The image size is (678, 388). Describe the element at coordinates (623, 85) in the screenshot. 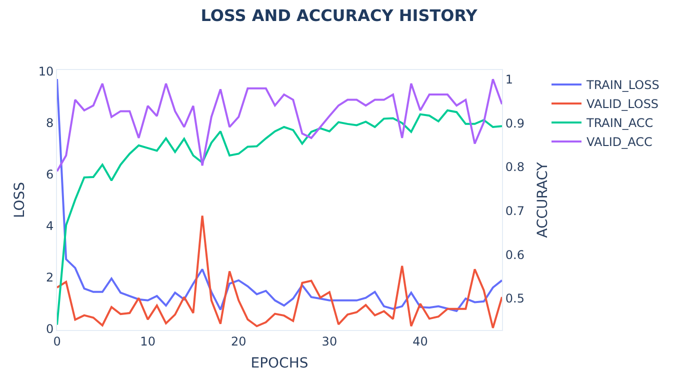

I see `legend-label: TRAIN_LOSS` at that location.